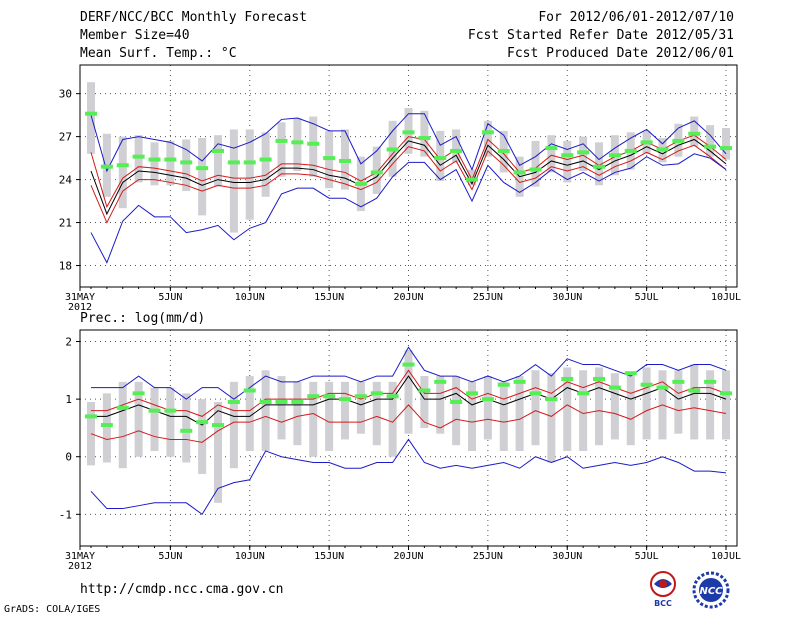 Image resolution: width=800 pixels, height=618 pixels. Describe the element at coordinates (193, 17) in the screenshot. I see `chart-title: DERF/NCC/BCC Monthly Forecast` at that location.